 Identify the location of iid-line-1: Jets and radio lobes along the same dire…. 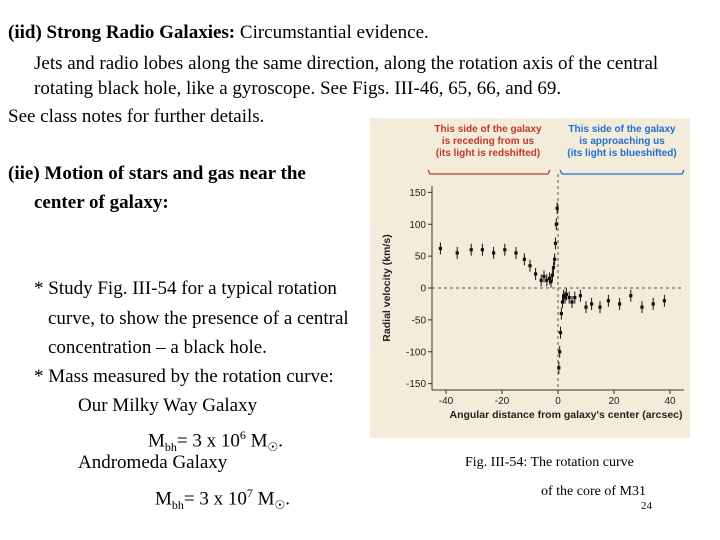
(346, 63).